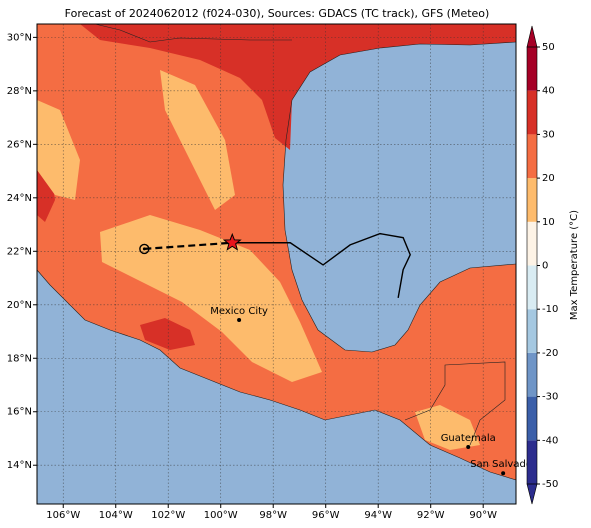 The width and height of the screenshot is (591, 528). I want to click on x-tick-label: 98°W, so click(273, 515).